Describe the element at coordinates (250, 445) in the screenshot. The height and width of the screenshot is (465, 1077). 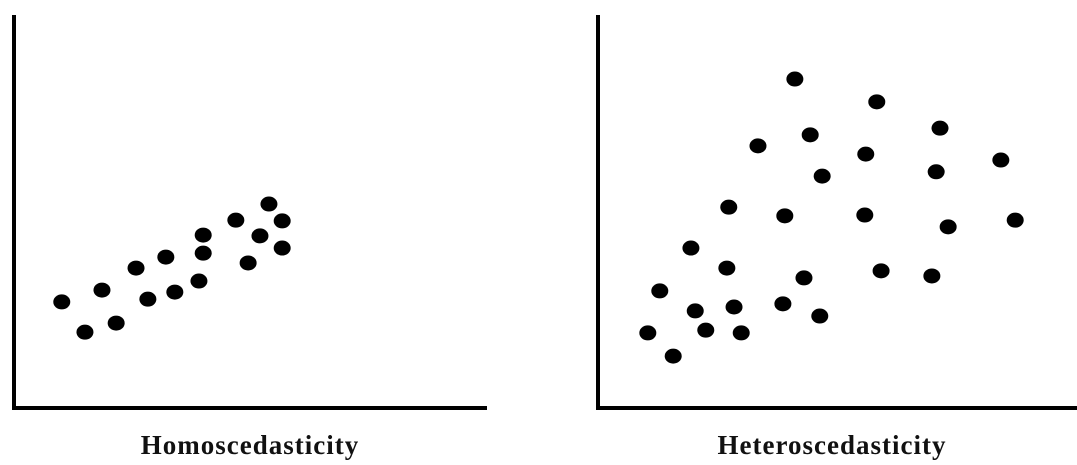
I see `chart-title: Homoscedasticity` at that location.